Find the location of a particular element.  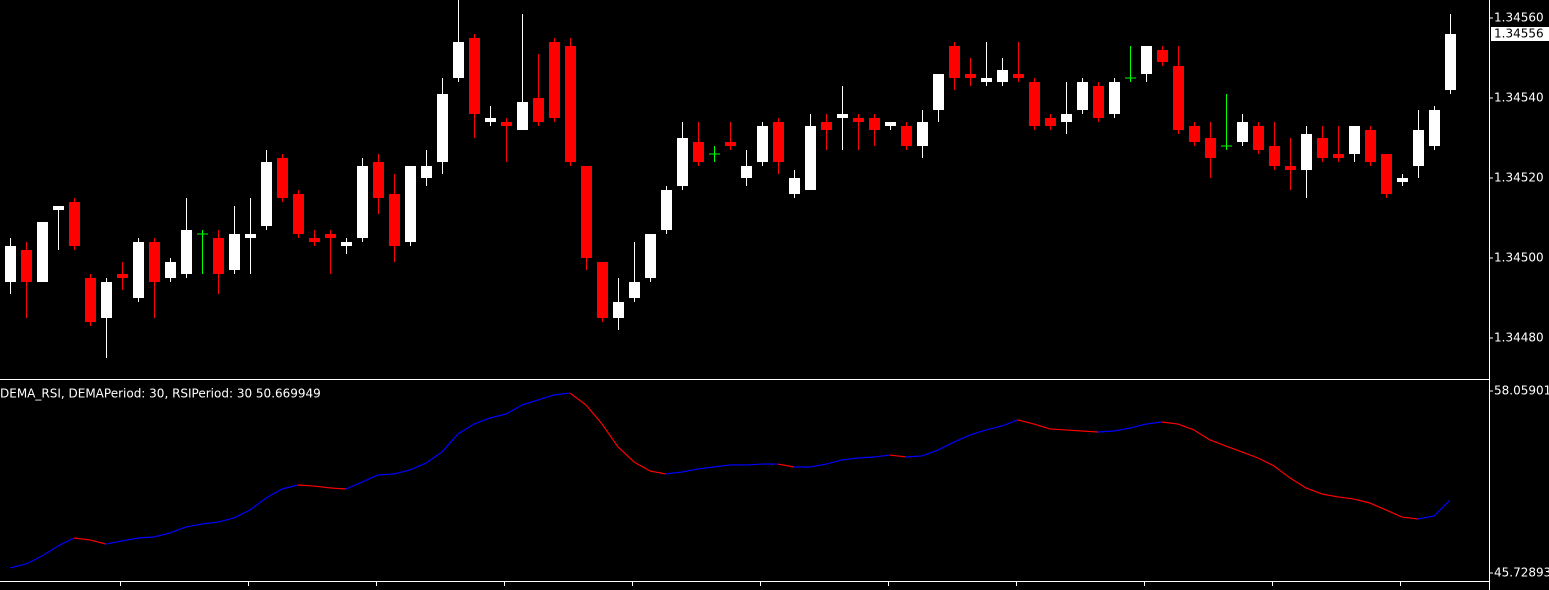

y-tick-label: 1.34520 is located at coordinates (1519, 178).